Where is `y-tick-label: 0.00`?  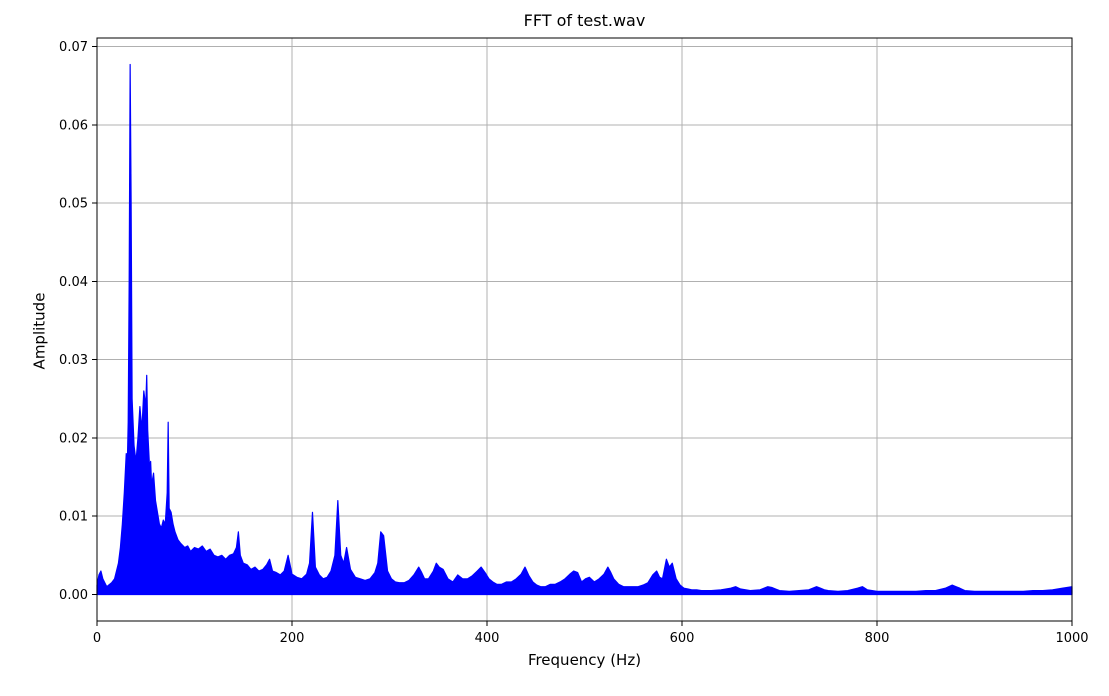
y-tick-label: 0.00 is located at coordinates (73, 595).